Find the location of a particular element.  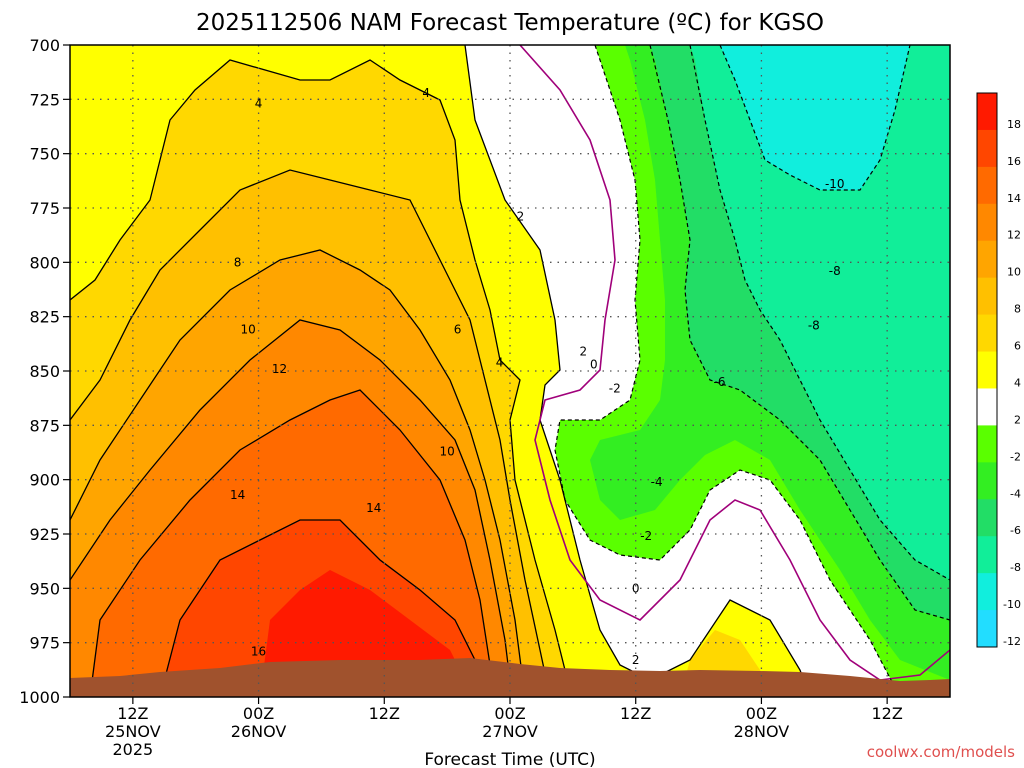

y-tick-label: 800 is located at coordinates (44, 262).